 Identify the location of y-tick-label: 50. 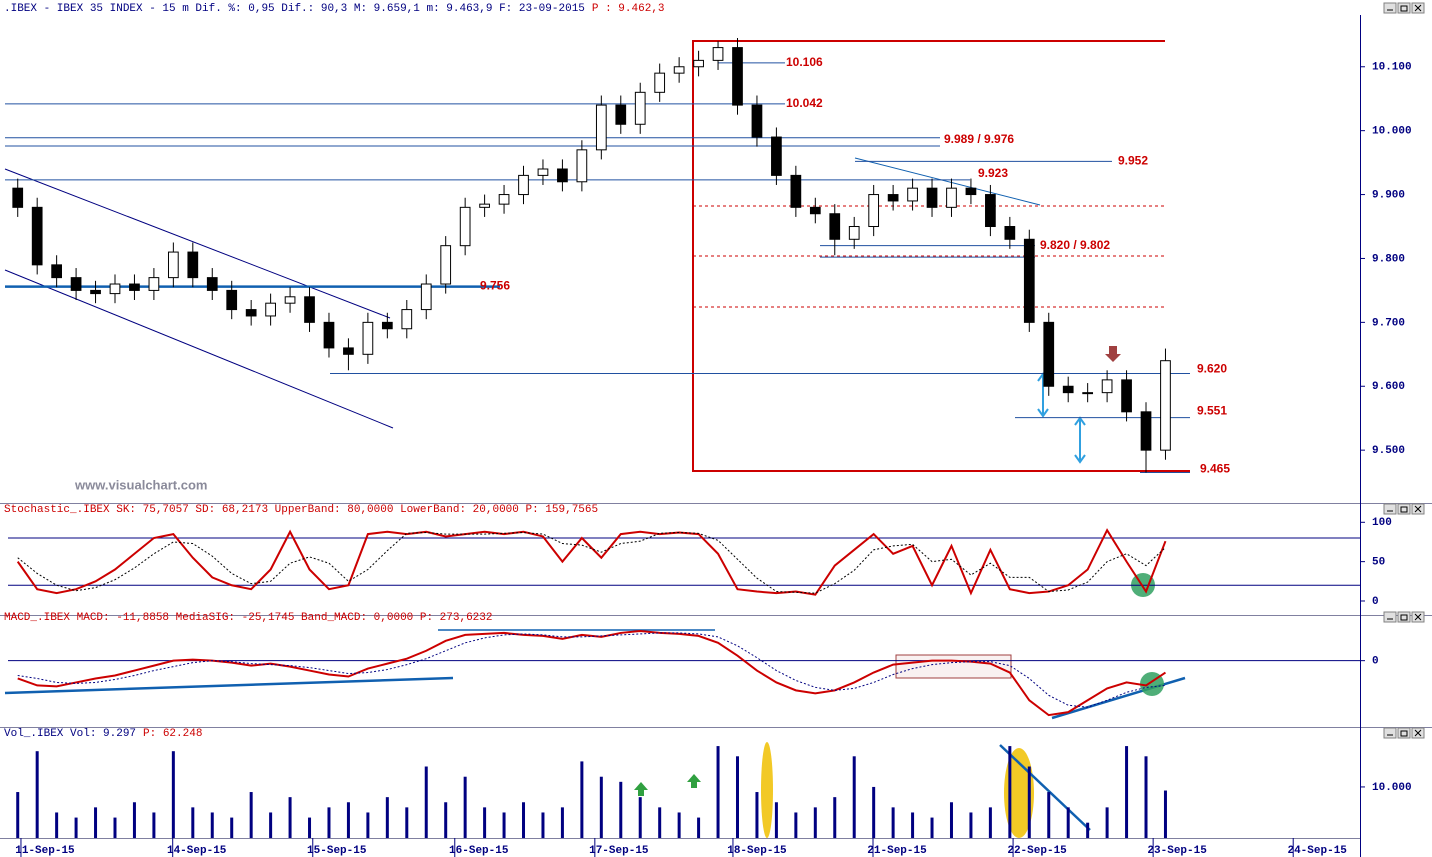
(1378, 563).